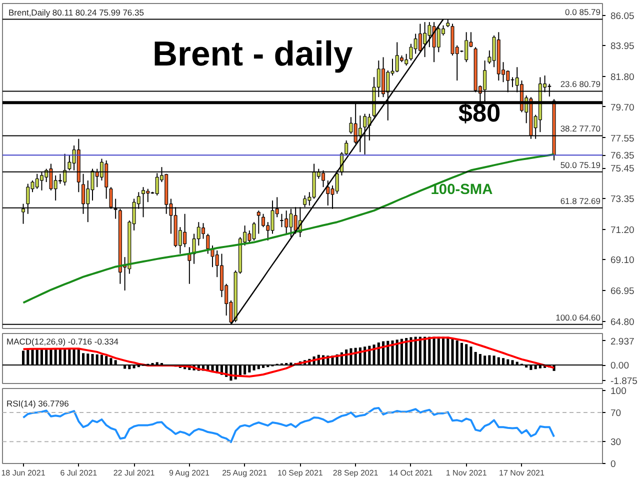 The width and height of the screenshot is (640, 480). What do you see at coordinates (253, 55) in the screenshot?
I see `text: Brent - daily` at bounding box center [253, 55].